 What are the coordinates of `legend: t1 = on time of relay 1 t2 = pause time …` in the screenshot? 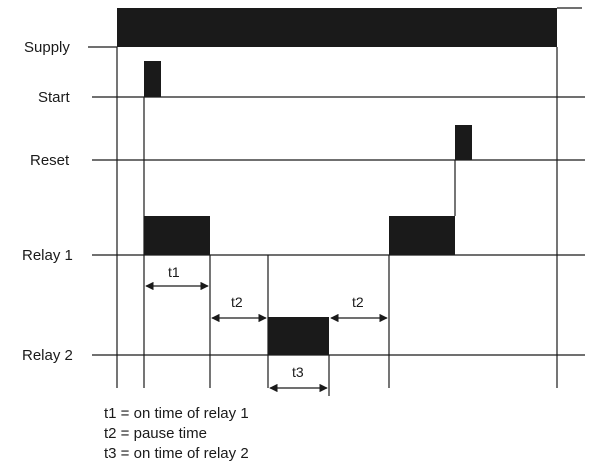 It's located at (176, 433).